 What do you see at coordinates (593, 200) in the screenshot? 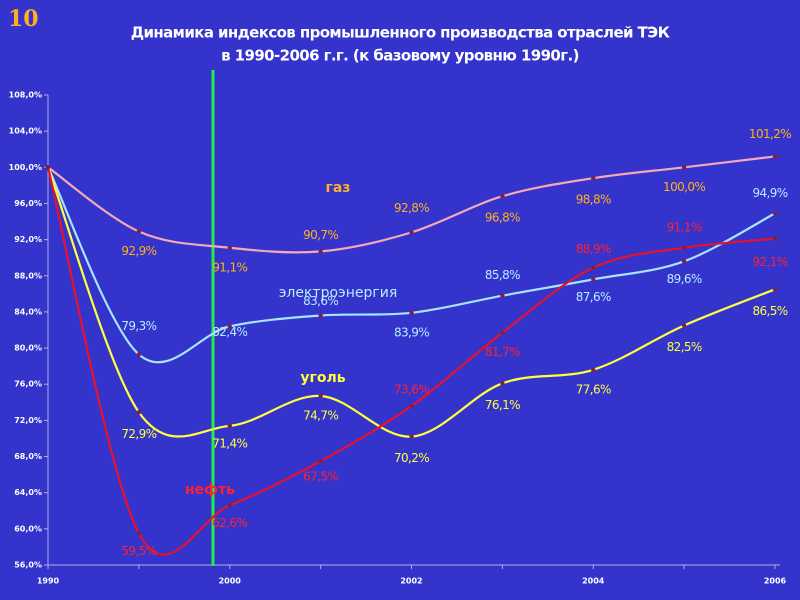
I see `value-label: 98,8%` at bounding box center [593, 200].